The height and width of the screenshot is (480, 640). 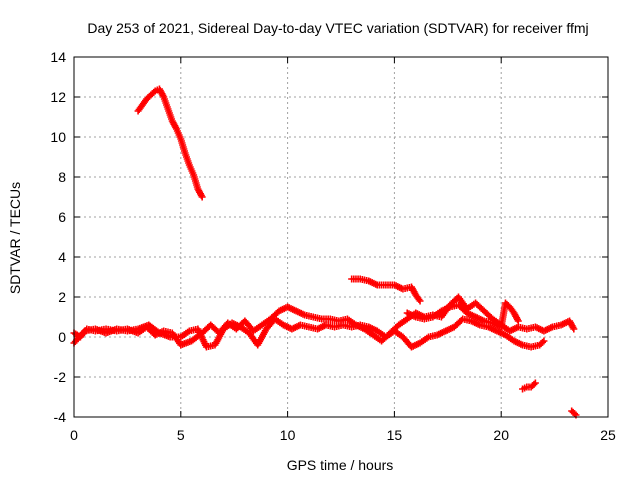 What do you see at coordinates (170, 143) in the screenshot?
I see `series-high-arc-3-6h` at bounding box center [170, 143].